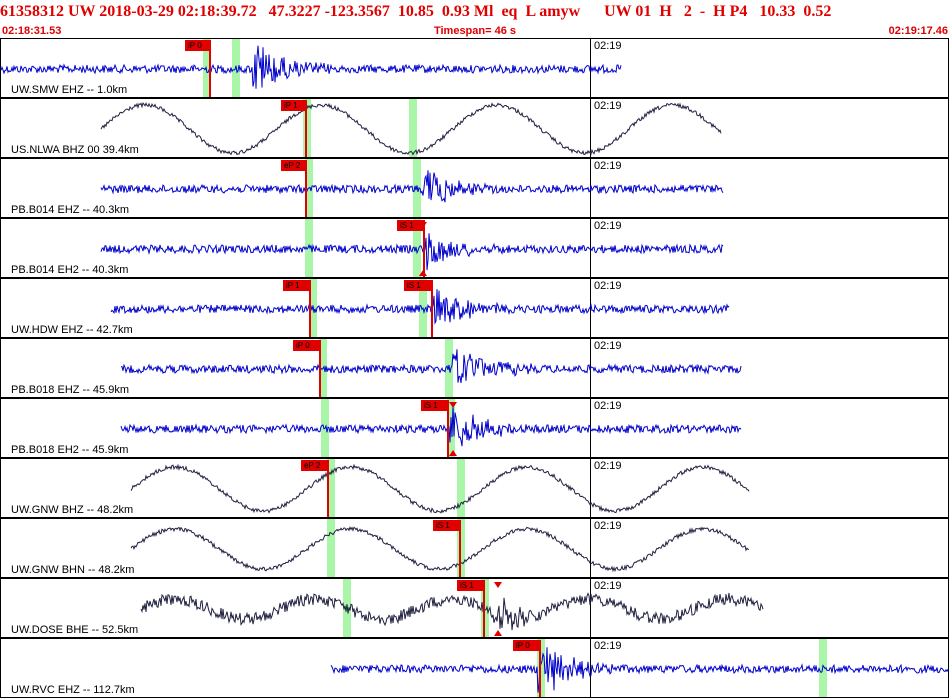 This screenshot has height=700, width=950. I want to click on waveform-panel: iS 1 02:19 UW.GNW BHN -- 48.2km, so click(474, 548).